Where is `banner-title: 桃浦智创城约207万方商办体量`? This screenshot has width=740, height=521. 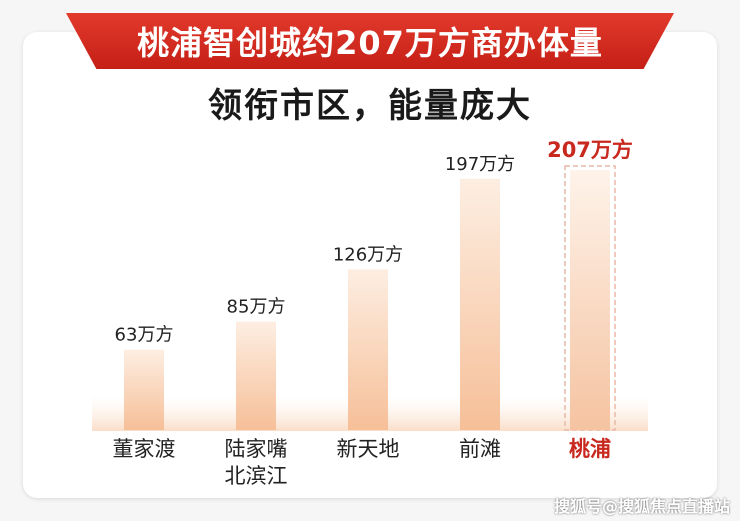
banner-title: 桃浦智创城约207万方商办体量 is located at coordinates (370, 41).